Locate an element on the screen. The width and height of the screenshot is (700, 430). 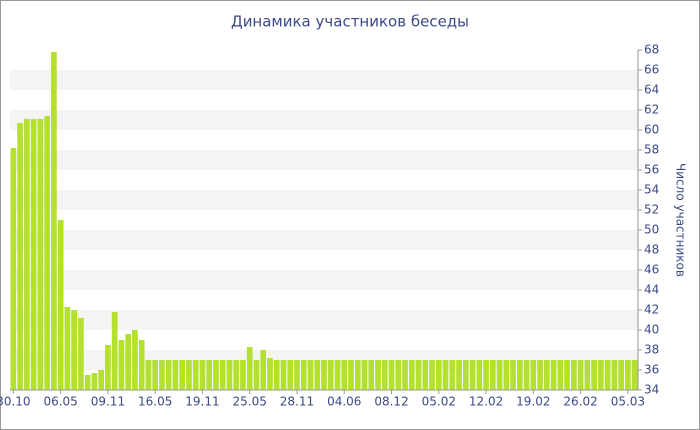
y-tick-label: 58 is located at coordinates (651, 150).